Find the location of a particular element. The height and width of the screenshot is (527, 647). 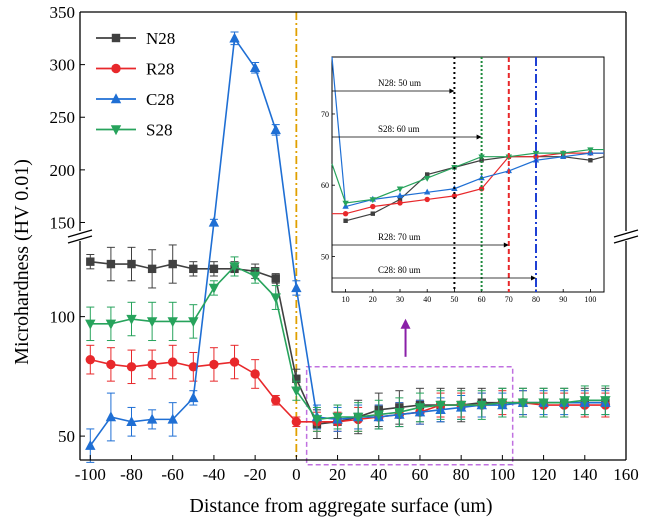

series-line is located at coordinates (348, 390).